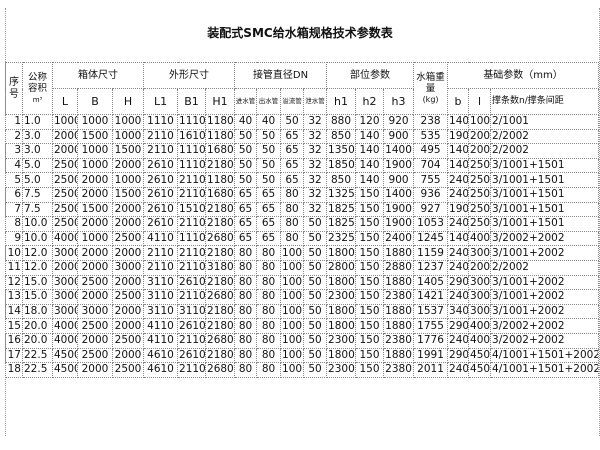 Image resolution: width=600 pixels, height=450 pixels. What do you see at coordinates (37, 180) in the screenshot?
I see `table-cell: 5.0` at bounding box center [37, 180].